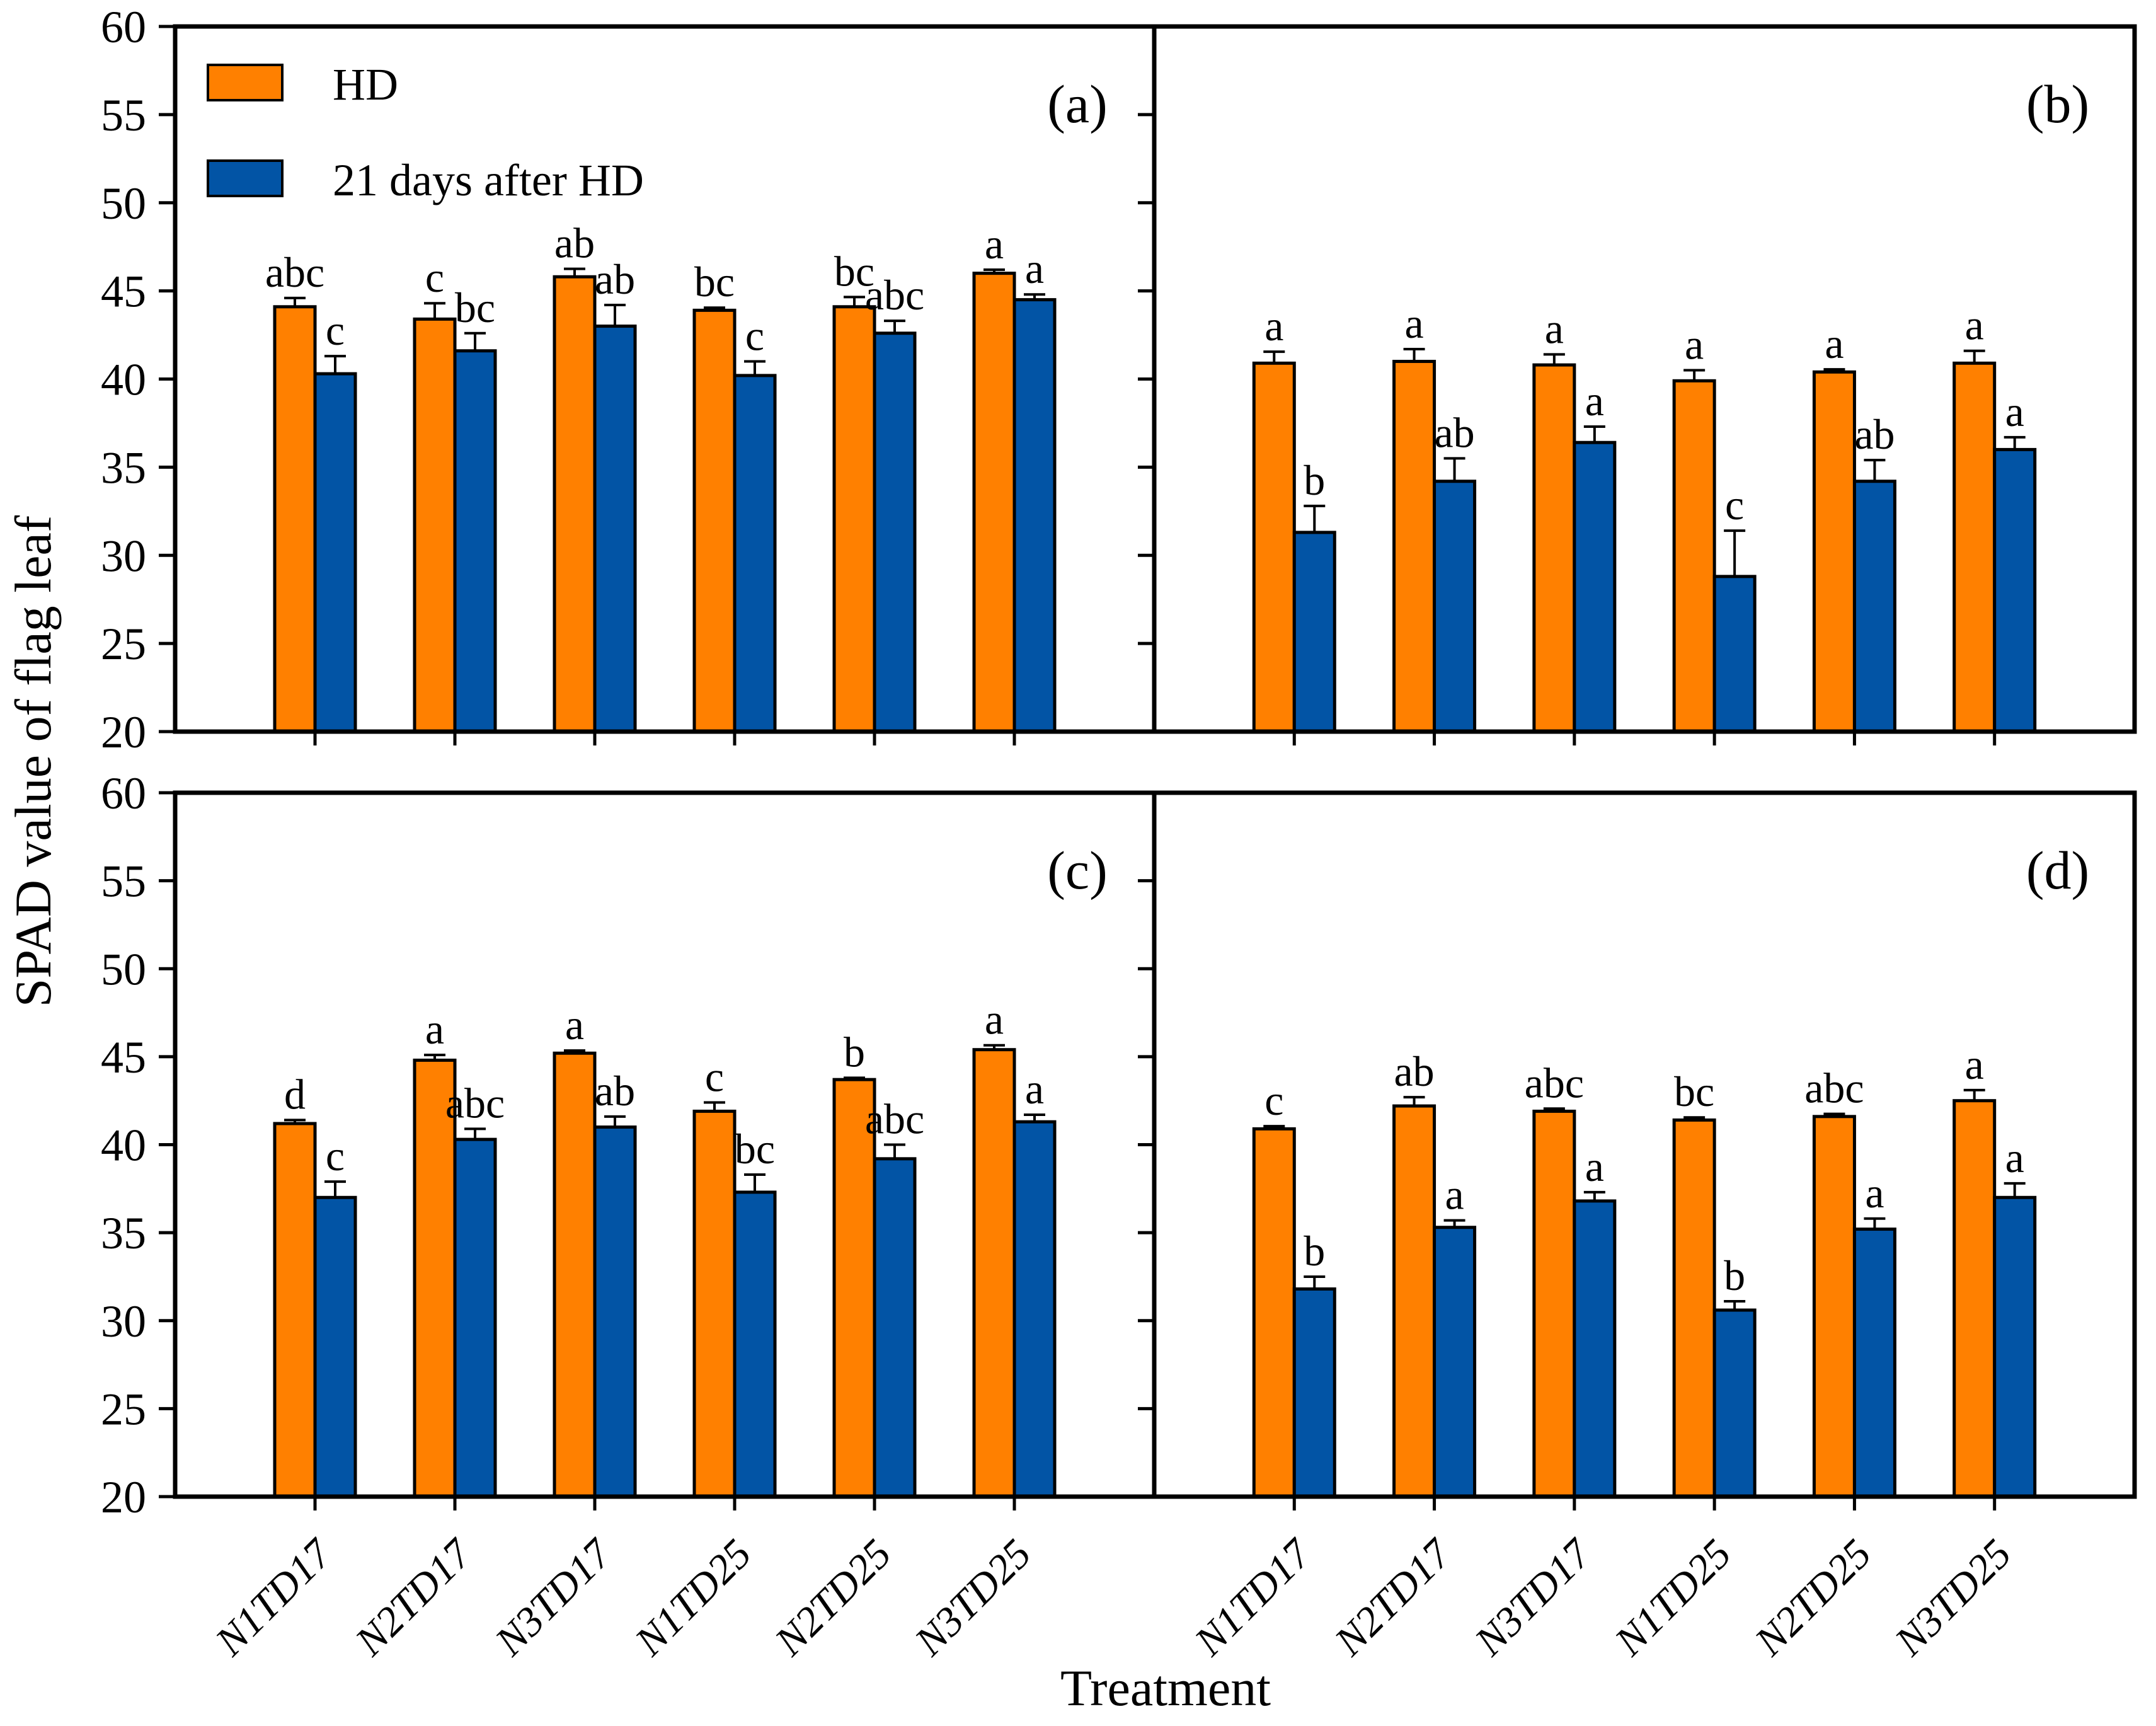 The width and height of the screenshot is (2156, 1726). What do you see at coordinates (366, 85) in the screenshot?
I see `legend-label-hd: HD` at bounding box center [366, 85].